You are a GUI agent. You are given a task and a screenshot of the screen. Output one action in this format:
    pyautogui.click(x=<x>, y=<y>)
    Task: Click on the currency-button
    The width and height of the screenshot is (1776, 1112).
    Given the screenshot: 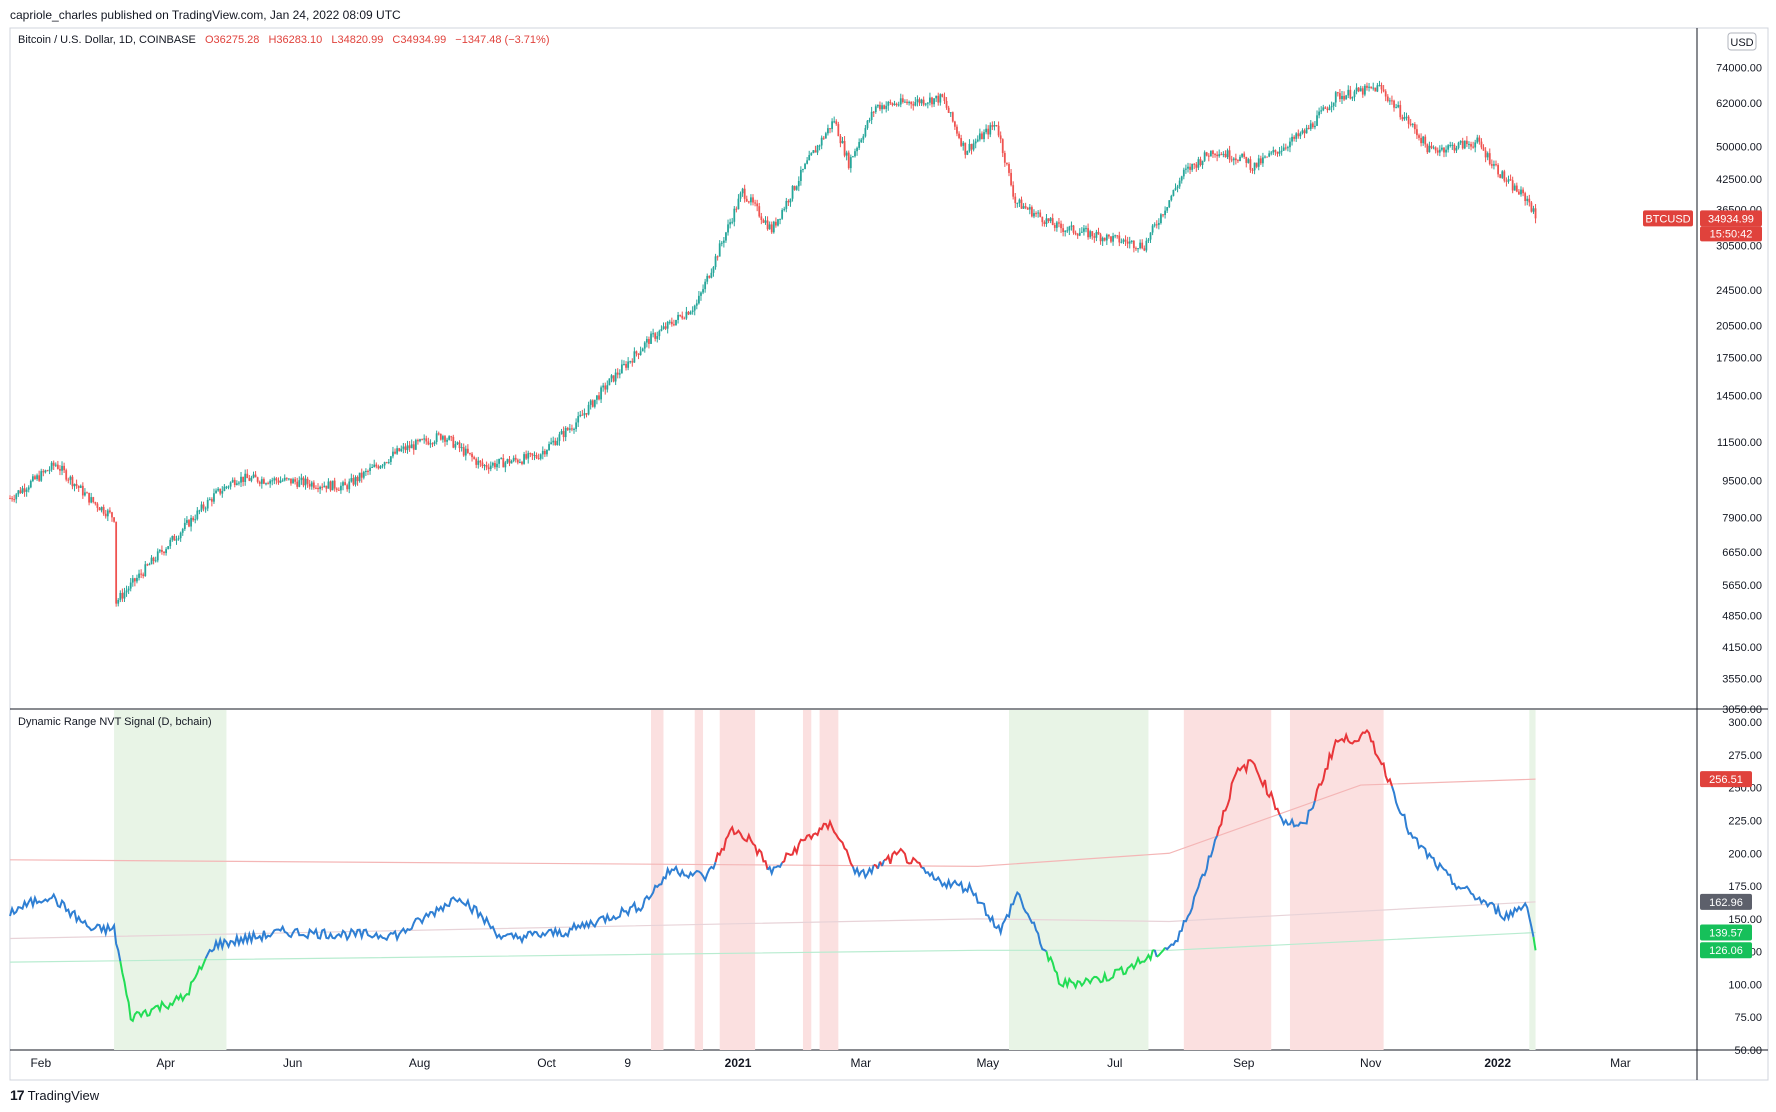 What is the action you would take?
    pyautogui.click(x=1742, y=41)
    